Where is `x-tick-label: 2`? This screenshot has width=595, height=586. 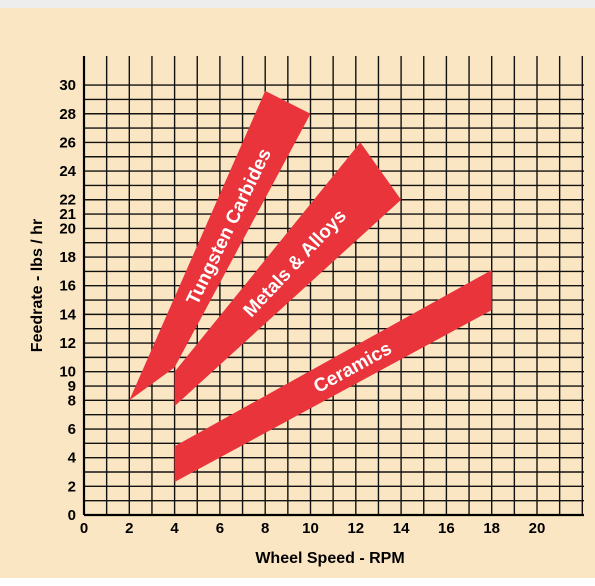
x-tick-label: 2 is located at coordinates (129, 528).